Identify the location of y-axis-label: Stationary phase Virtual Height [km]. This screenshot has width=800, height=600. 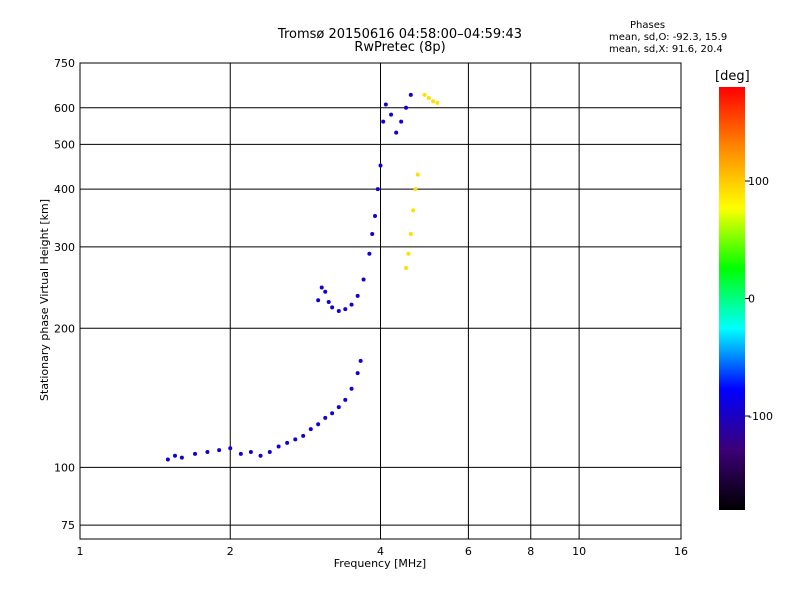
(44, 300).